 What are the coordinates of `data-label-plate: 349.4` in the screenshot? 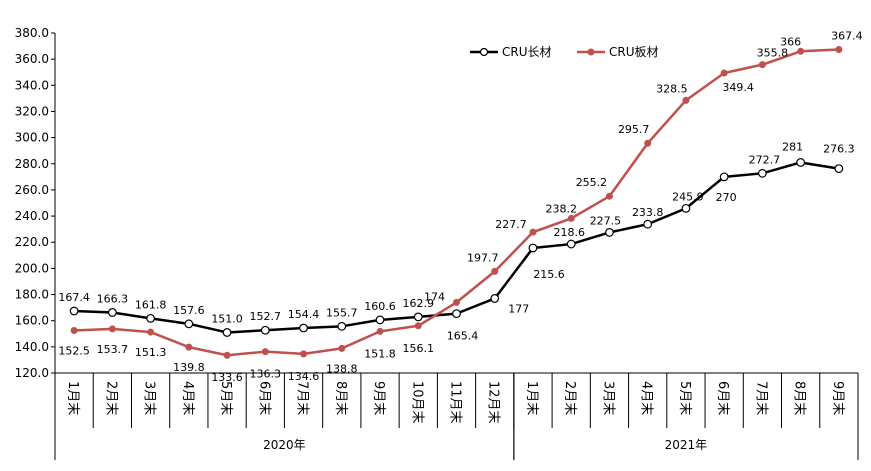 It's located at (738, 87).